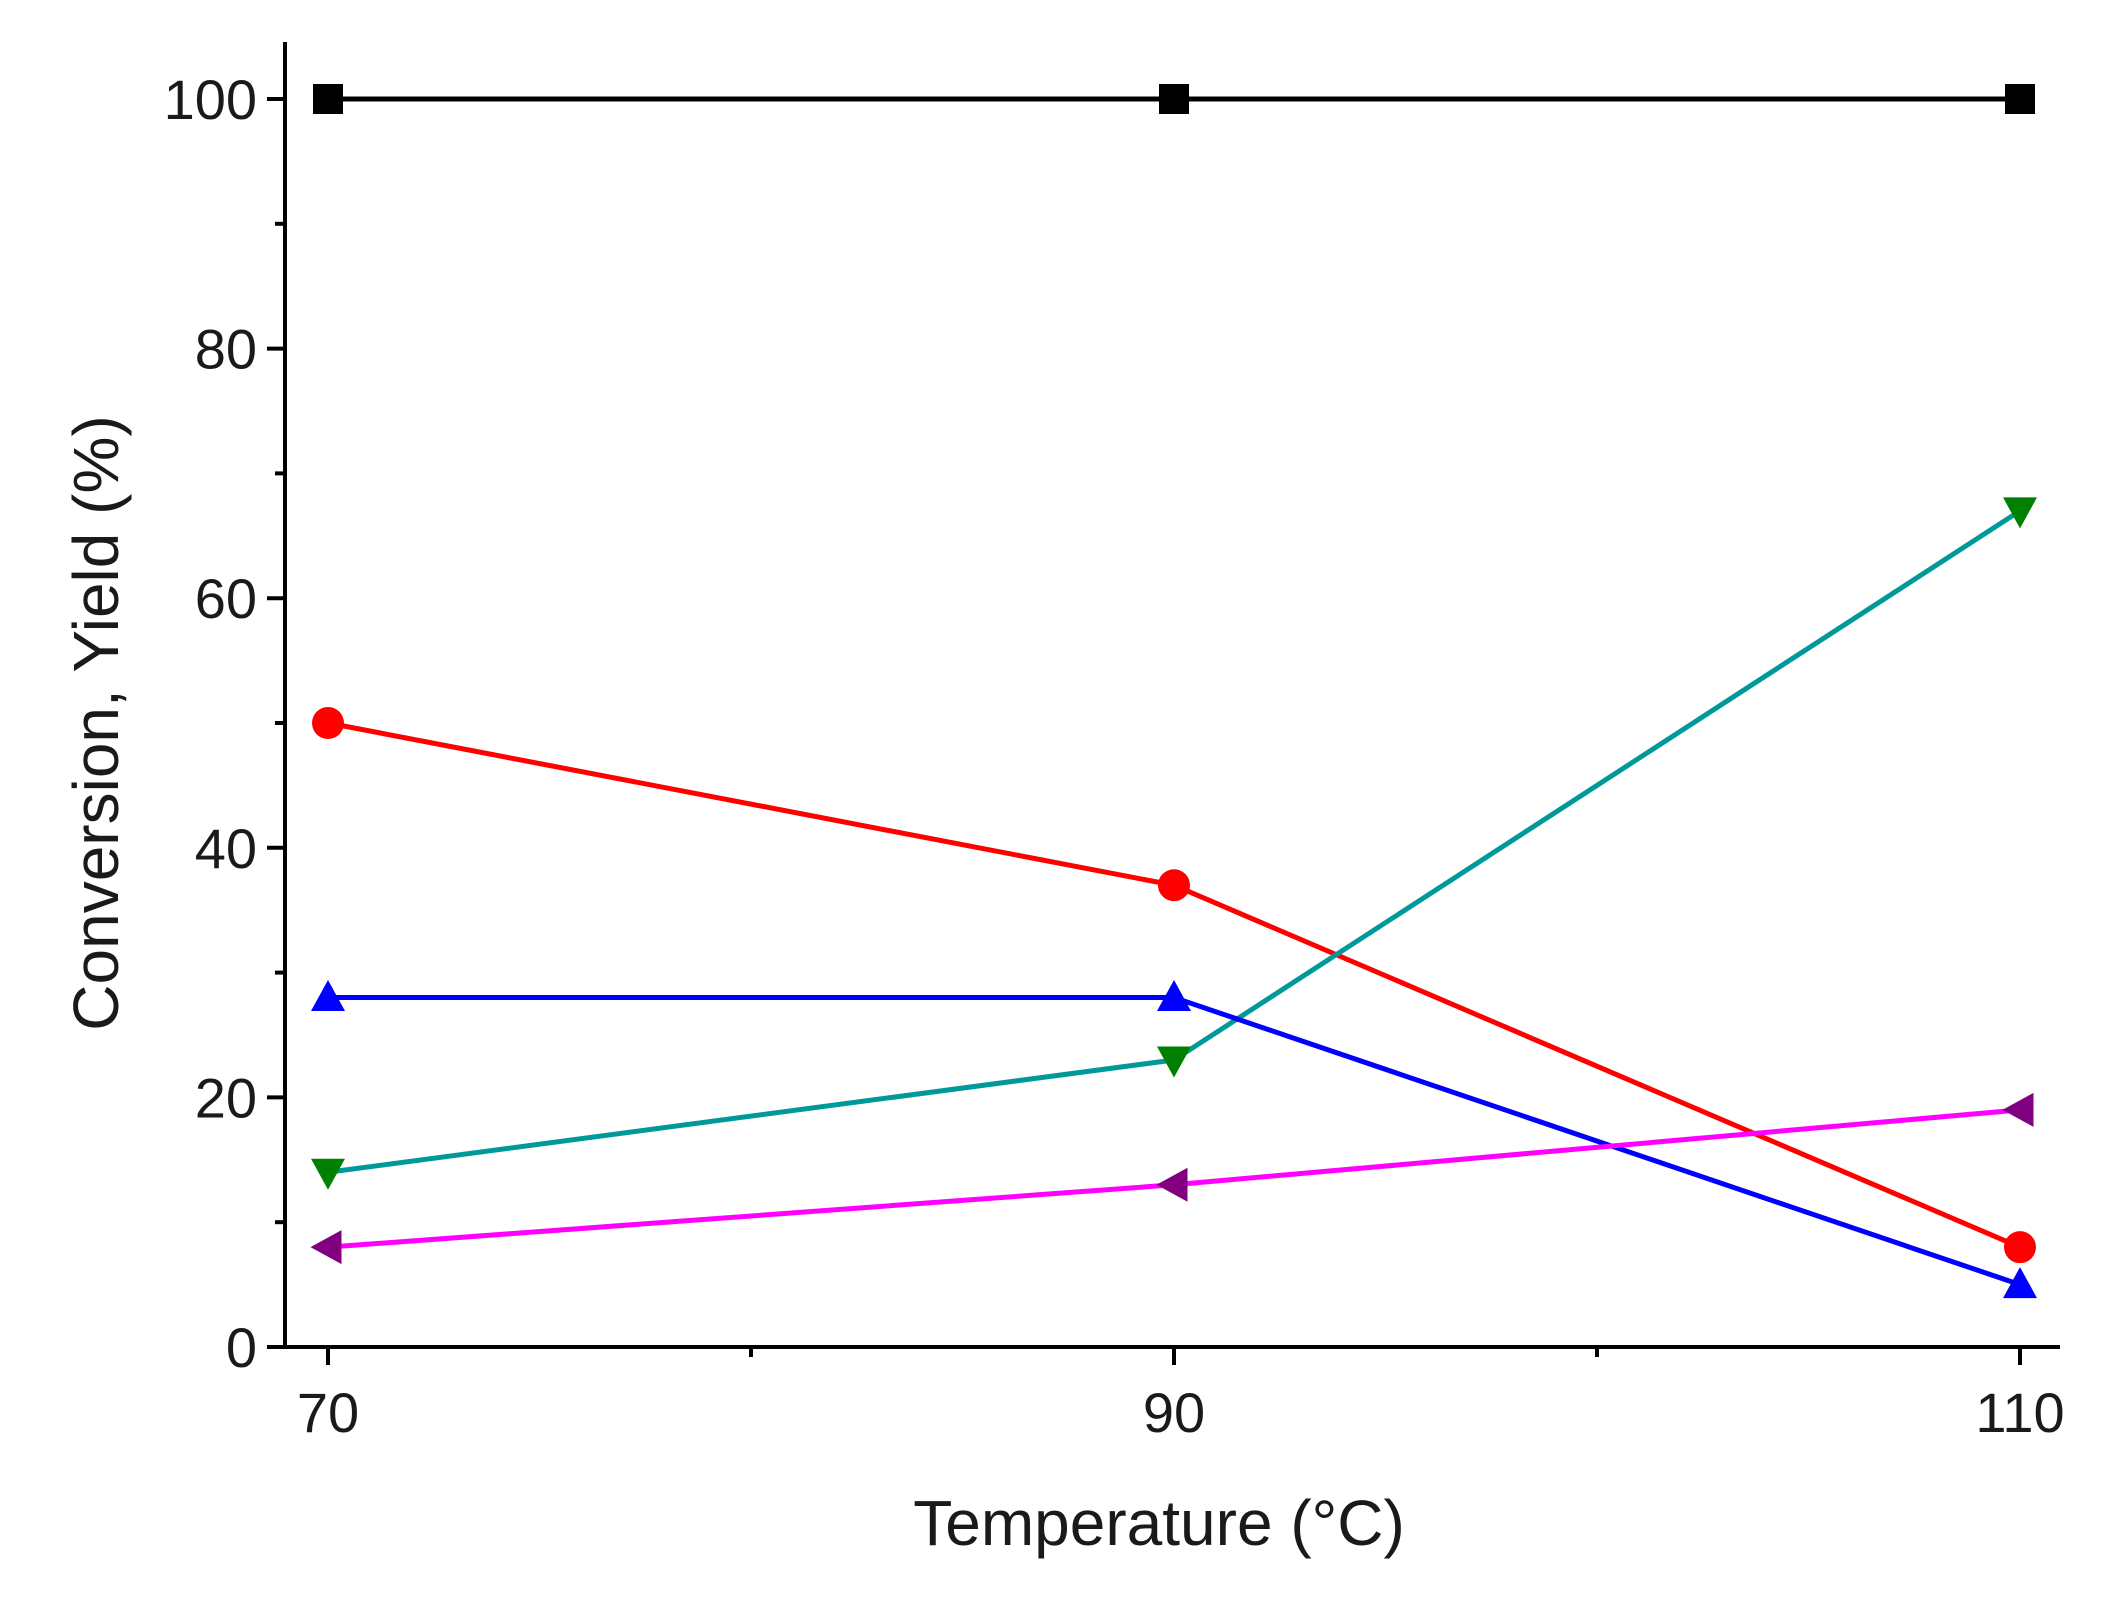 The width and height of the screenshot is (2120, 1601). Describe the element at coordinates (226, 1097) in the screenshot. I see `y-tick-label: 20` at that location.